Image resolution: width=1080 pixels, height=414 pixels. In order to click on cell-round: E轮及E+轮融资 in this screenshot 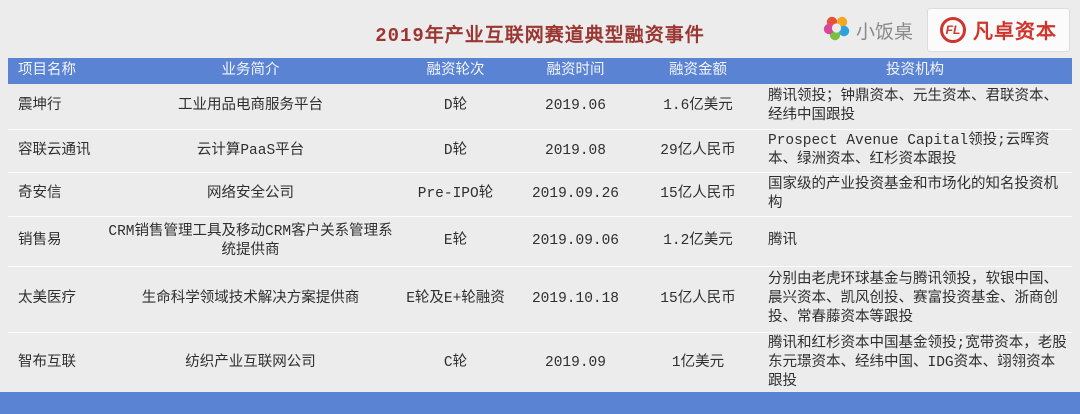, I will do `click(455, 300)`.